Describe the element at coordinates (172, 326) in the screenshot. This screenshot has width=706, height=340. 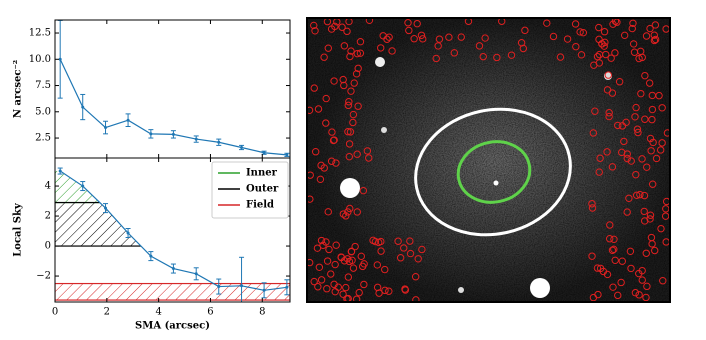
I see `x-axis-label: SMA (arcsec)` at that location.